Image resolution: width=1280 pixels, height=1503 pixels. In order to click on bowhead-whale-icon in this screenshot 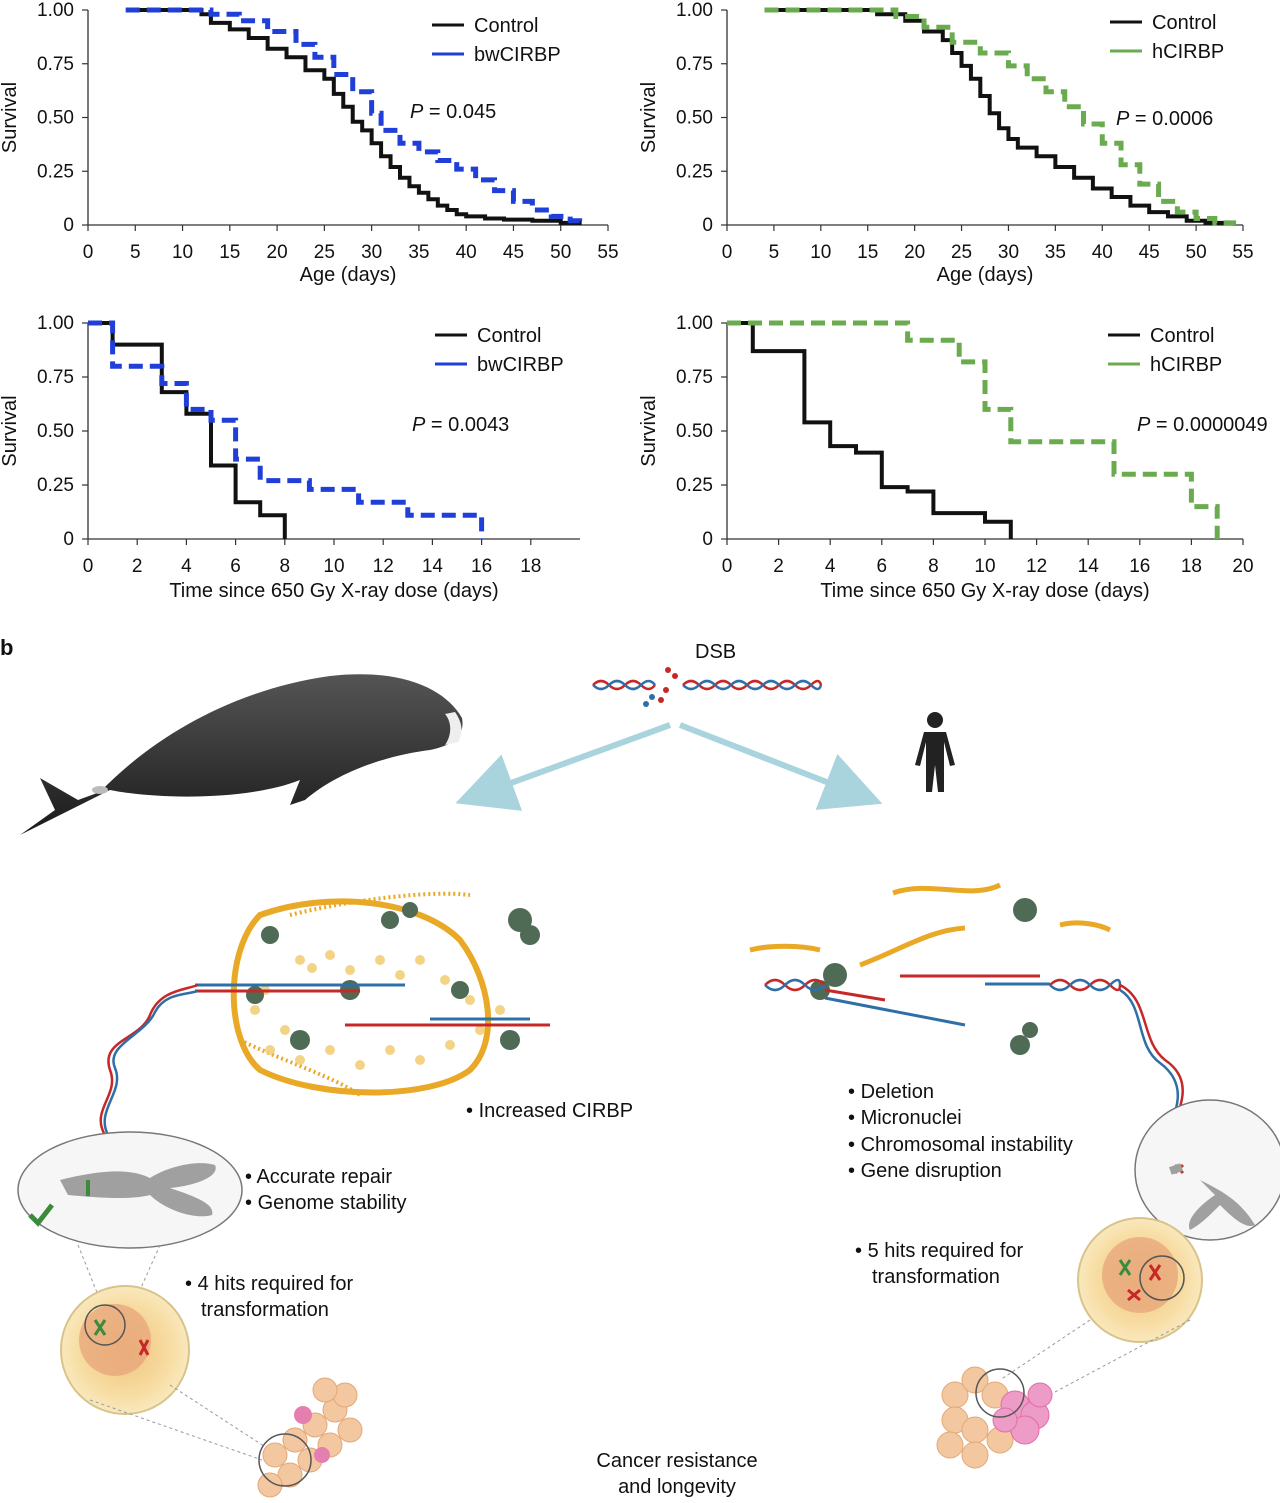, I will do `click(241, 754)`.